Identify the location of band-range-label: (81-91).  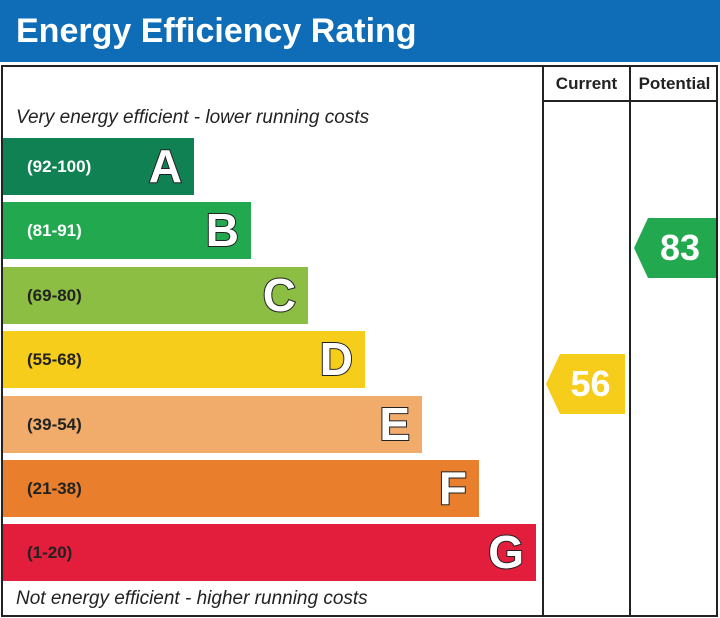
(54, 230).